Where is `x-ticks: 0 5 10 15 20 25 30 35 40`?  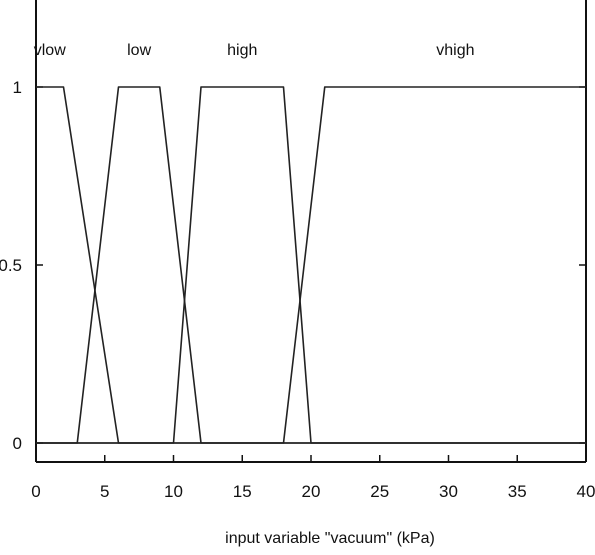
x-ticks: 0 5 10 15 20 25 30 35 40 is located at coordinates (313, 478).